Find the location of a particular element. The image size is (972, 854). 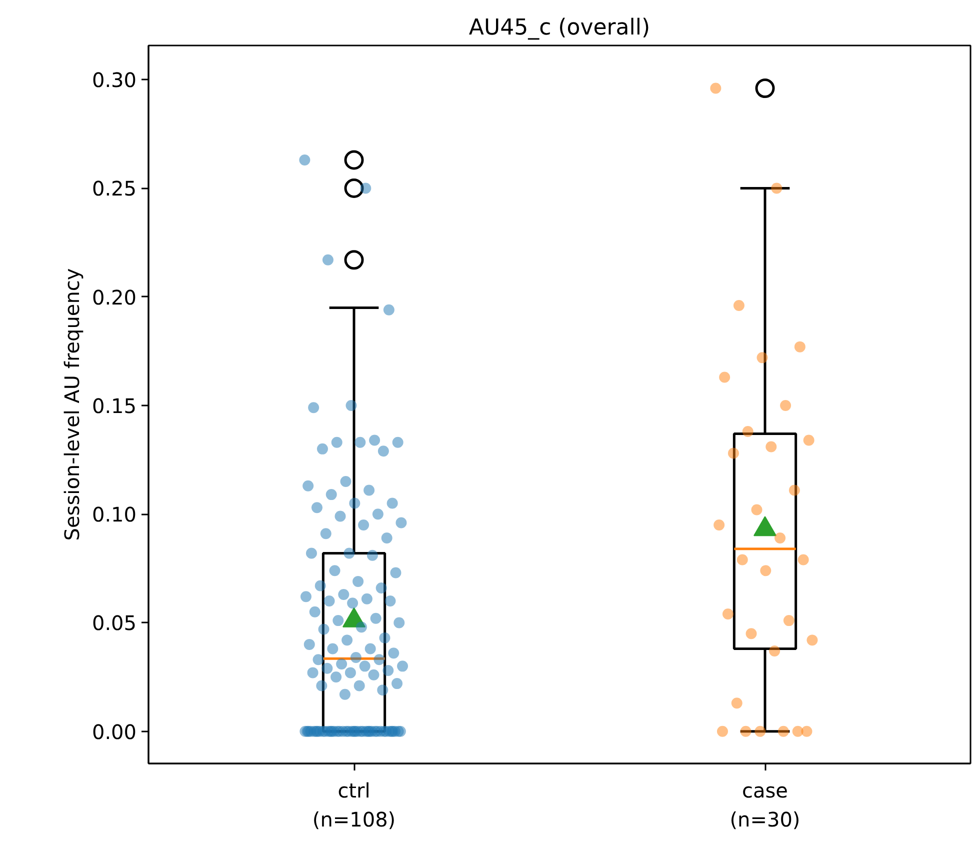

y-tick-label: 0.20 is located at coordinates (114, 297).